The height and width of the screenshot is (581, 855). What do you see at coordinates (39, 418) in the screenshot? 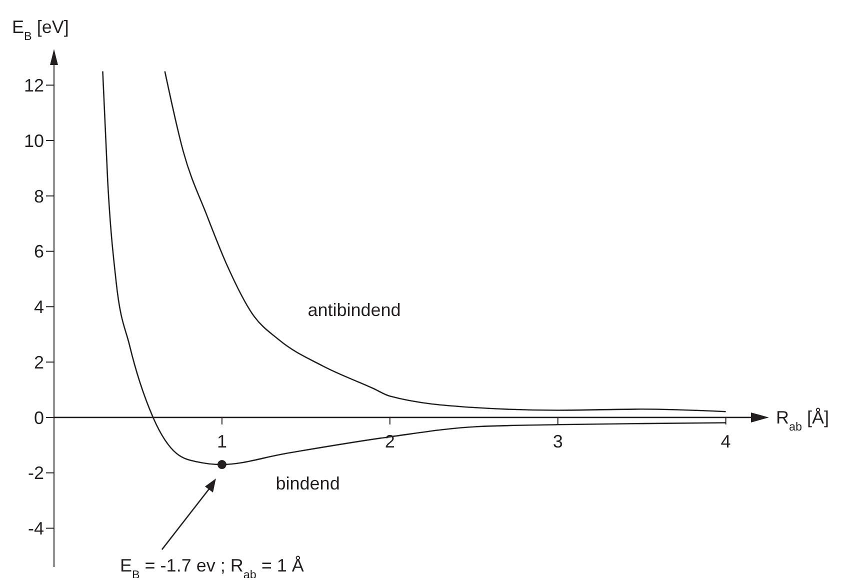
I see `y-tick-label: 0` at bounding box center [39, 418].